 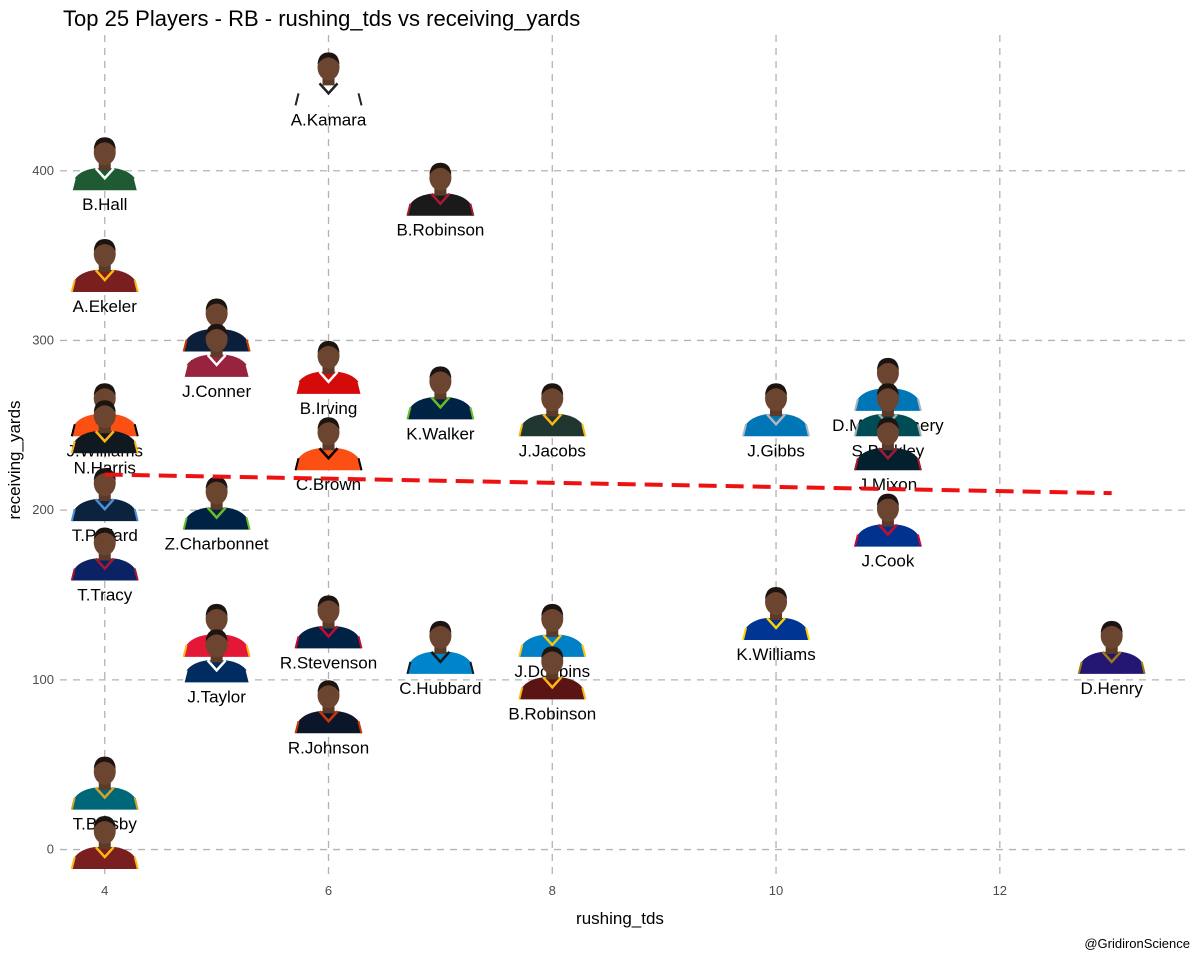 I want to click on player-label: J.Jacobs, so click(x=552, y=450).